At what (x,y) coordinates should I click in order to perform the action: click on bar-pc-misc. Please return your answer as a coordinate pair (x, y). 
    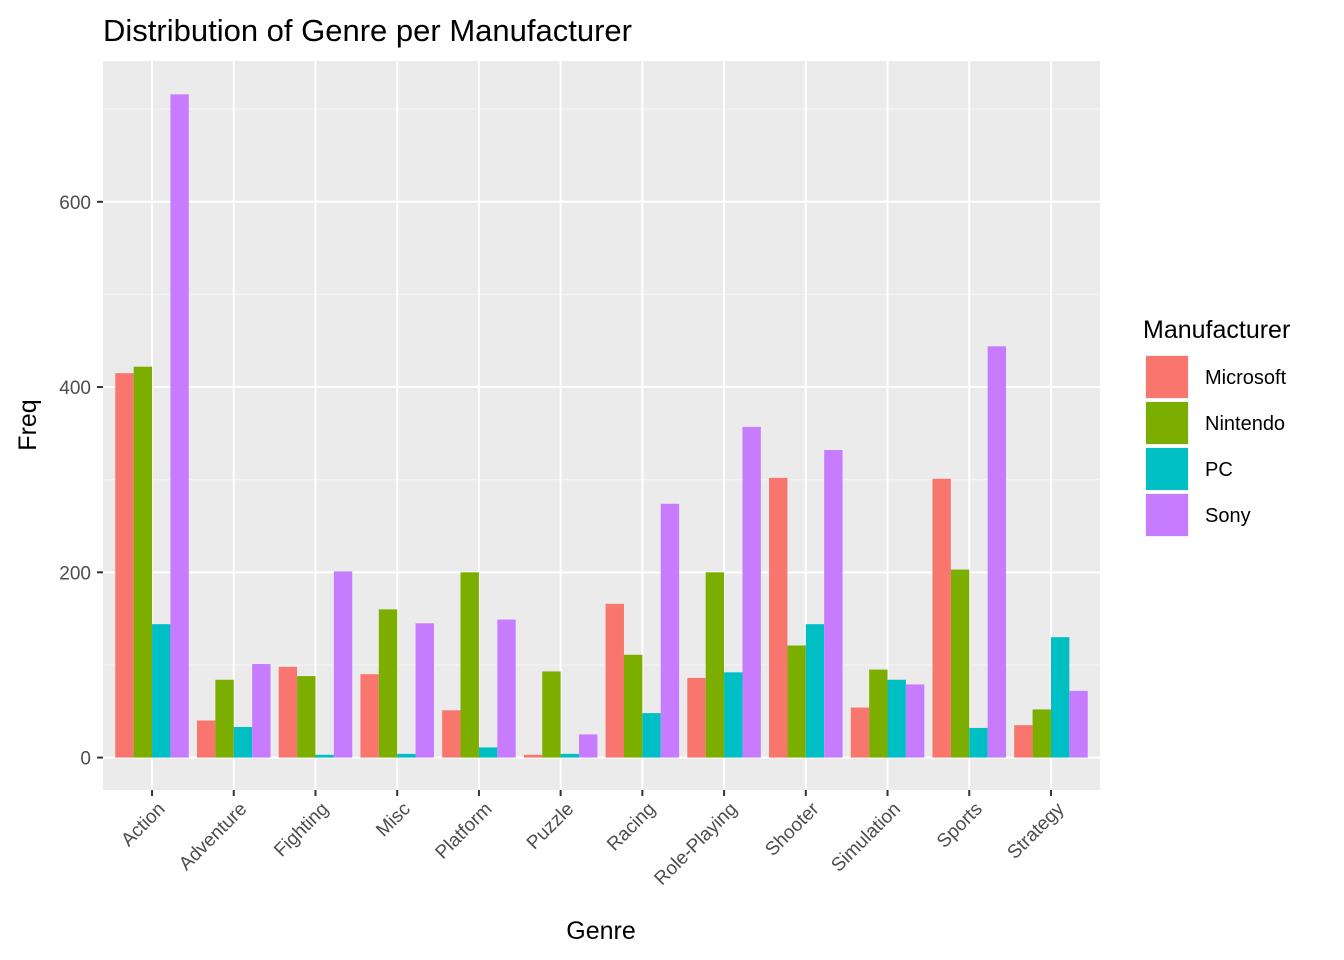
    Looking at the image, I should click on (406, 755).